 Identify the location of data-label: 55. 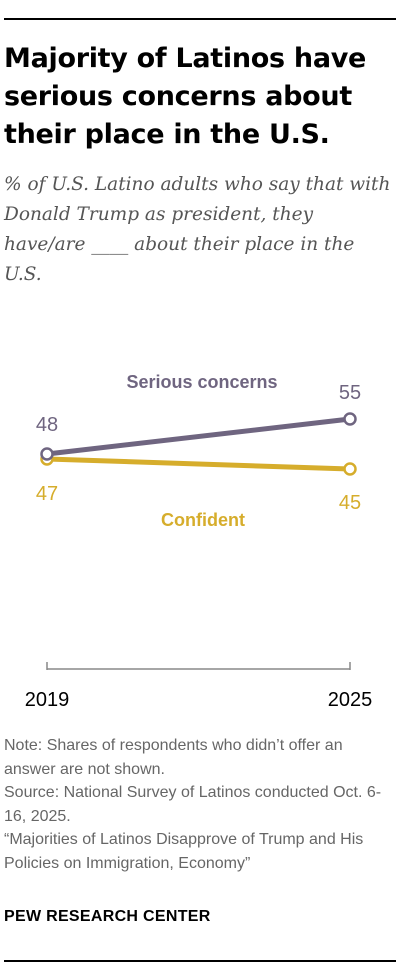
(350, 393).